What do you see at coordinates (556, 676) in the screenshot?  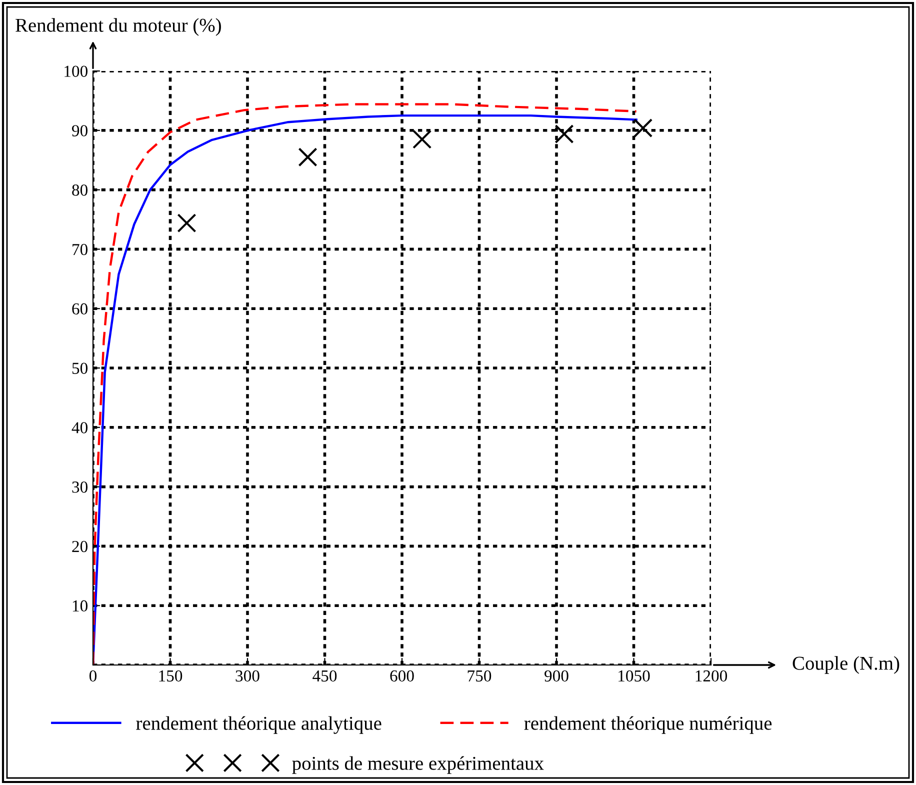 I see `x-tick-label: 900` at bounding box center [556, 676].